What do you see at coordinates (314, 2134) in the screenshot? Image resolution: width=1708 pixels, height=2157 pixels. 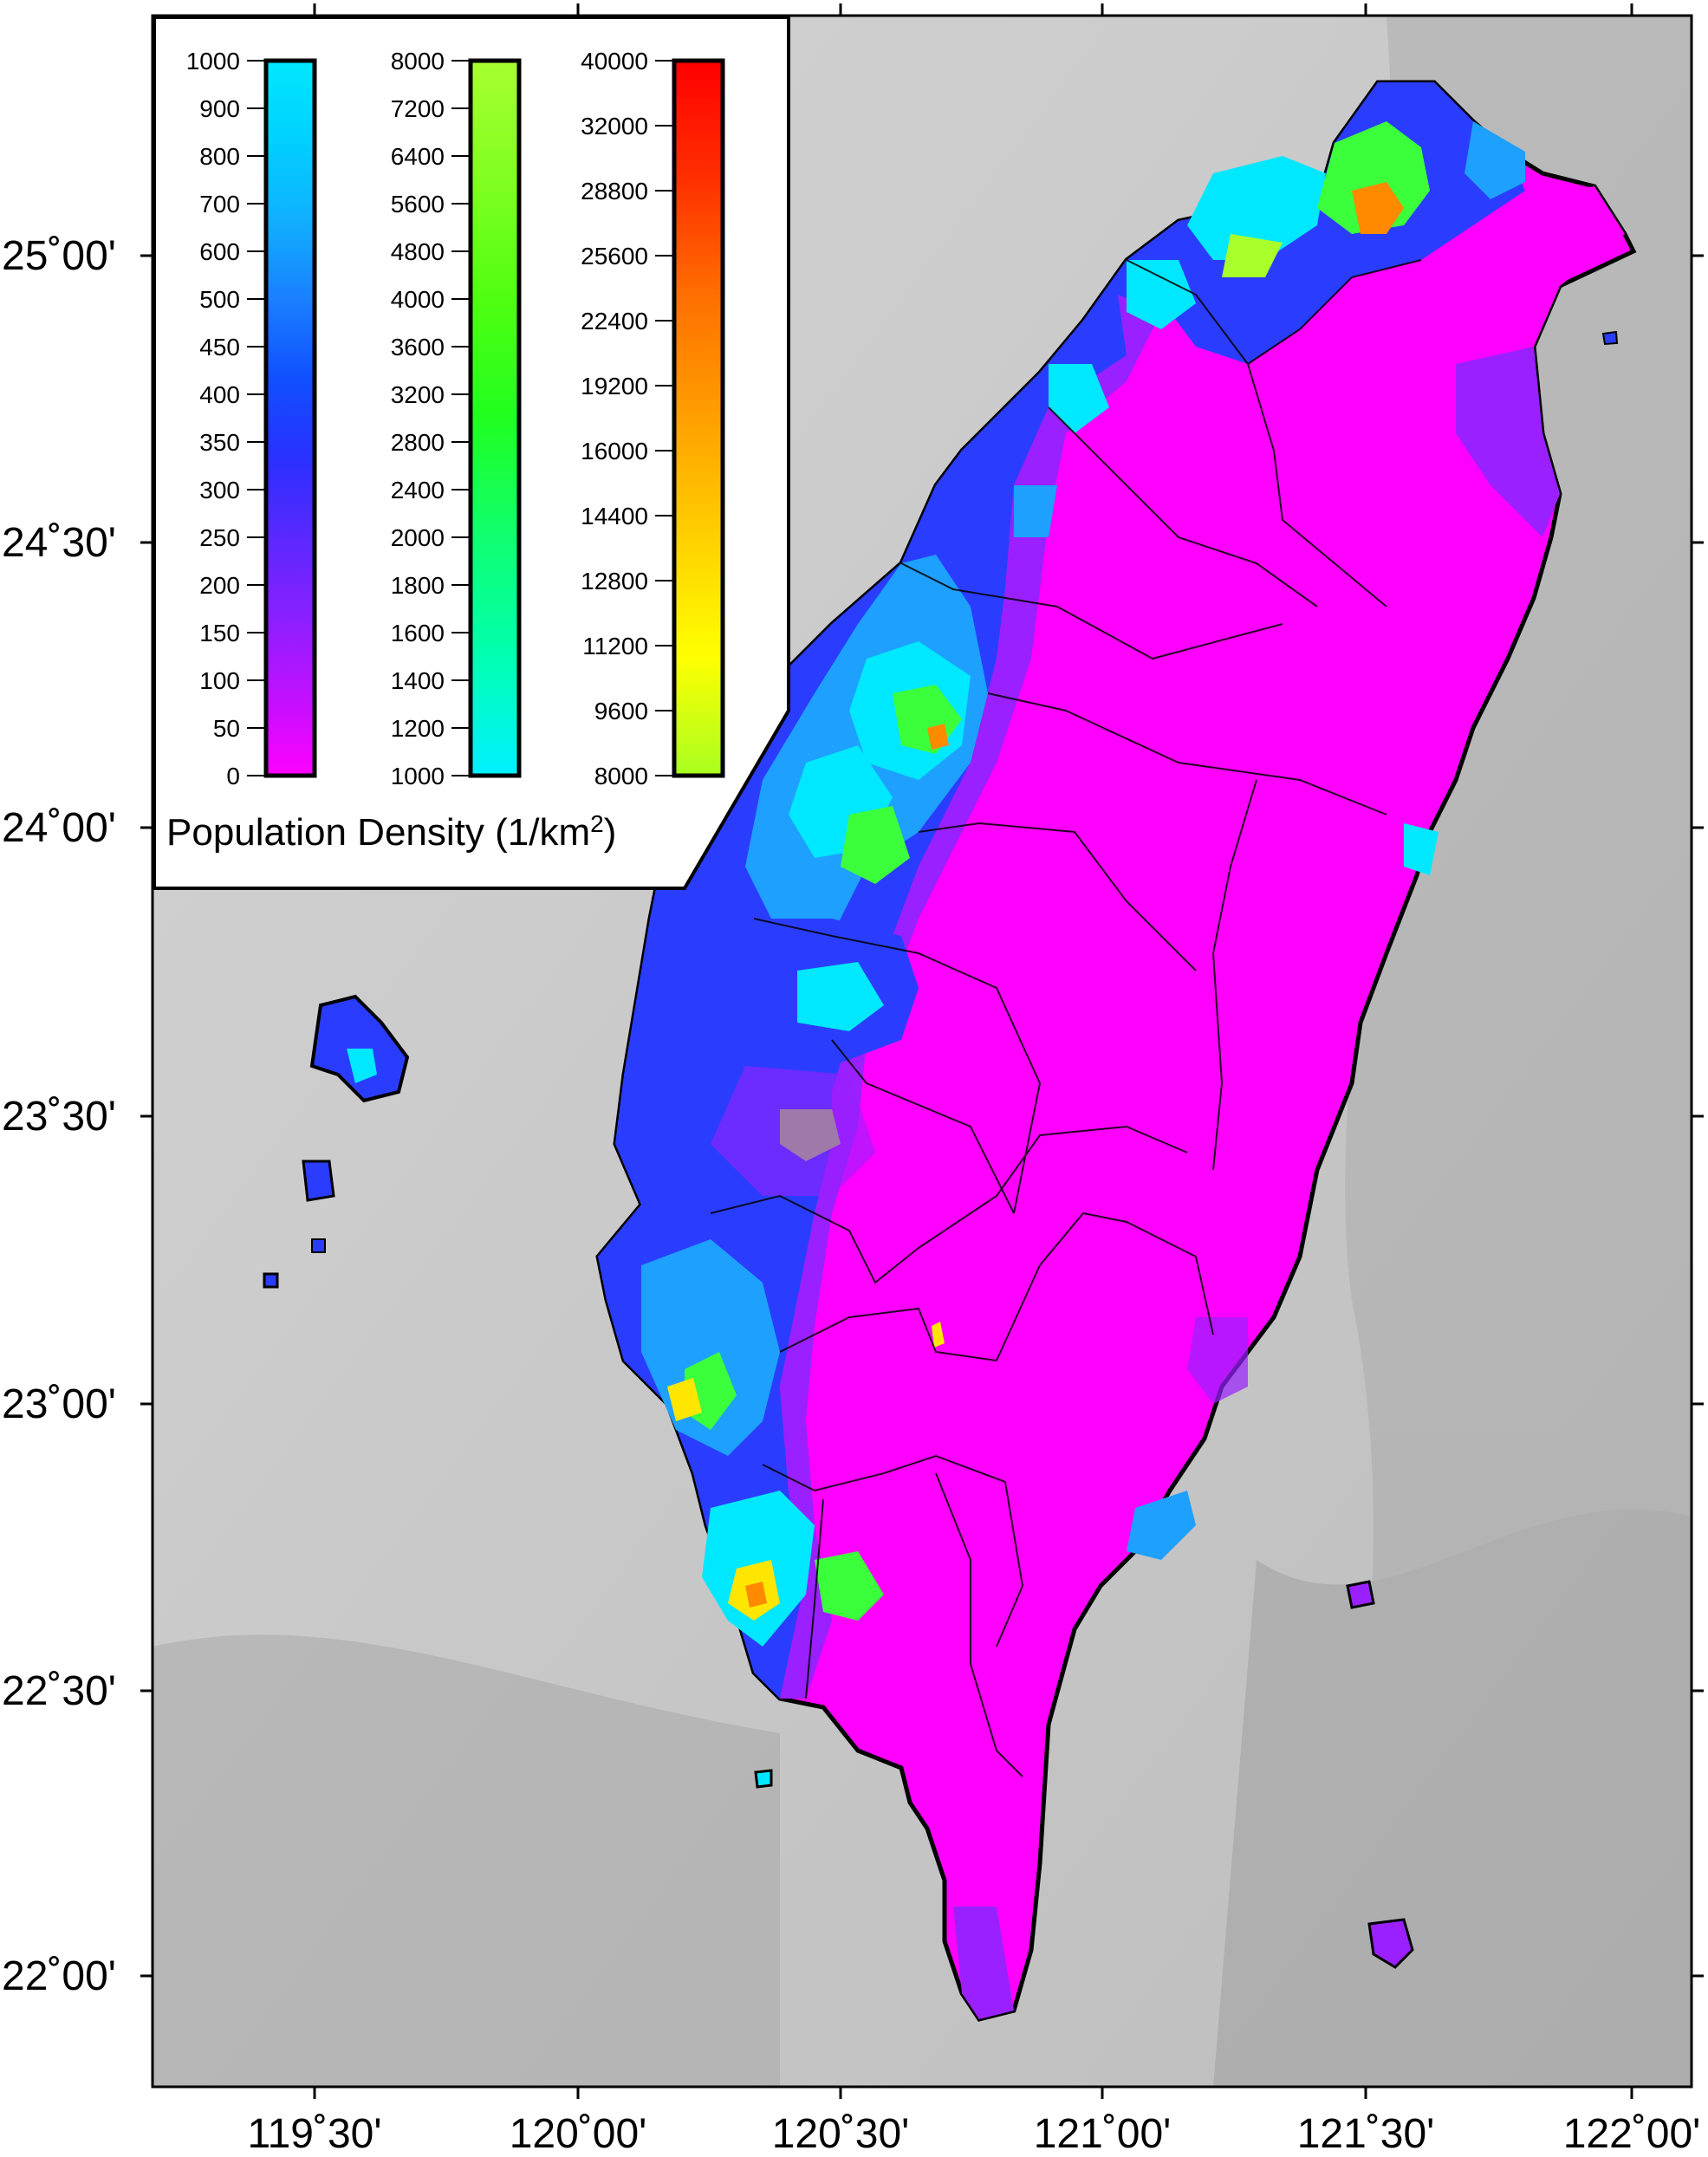 I see `x-tick-label: 119˚30'` at bounding box center [314, 2134].